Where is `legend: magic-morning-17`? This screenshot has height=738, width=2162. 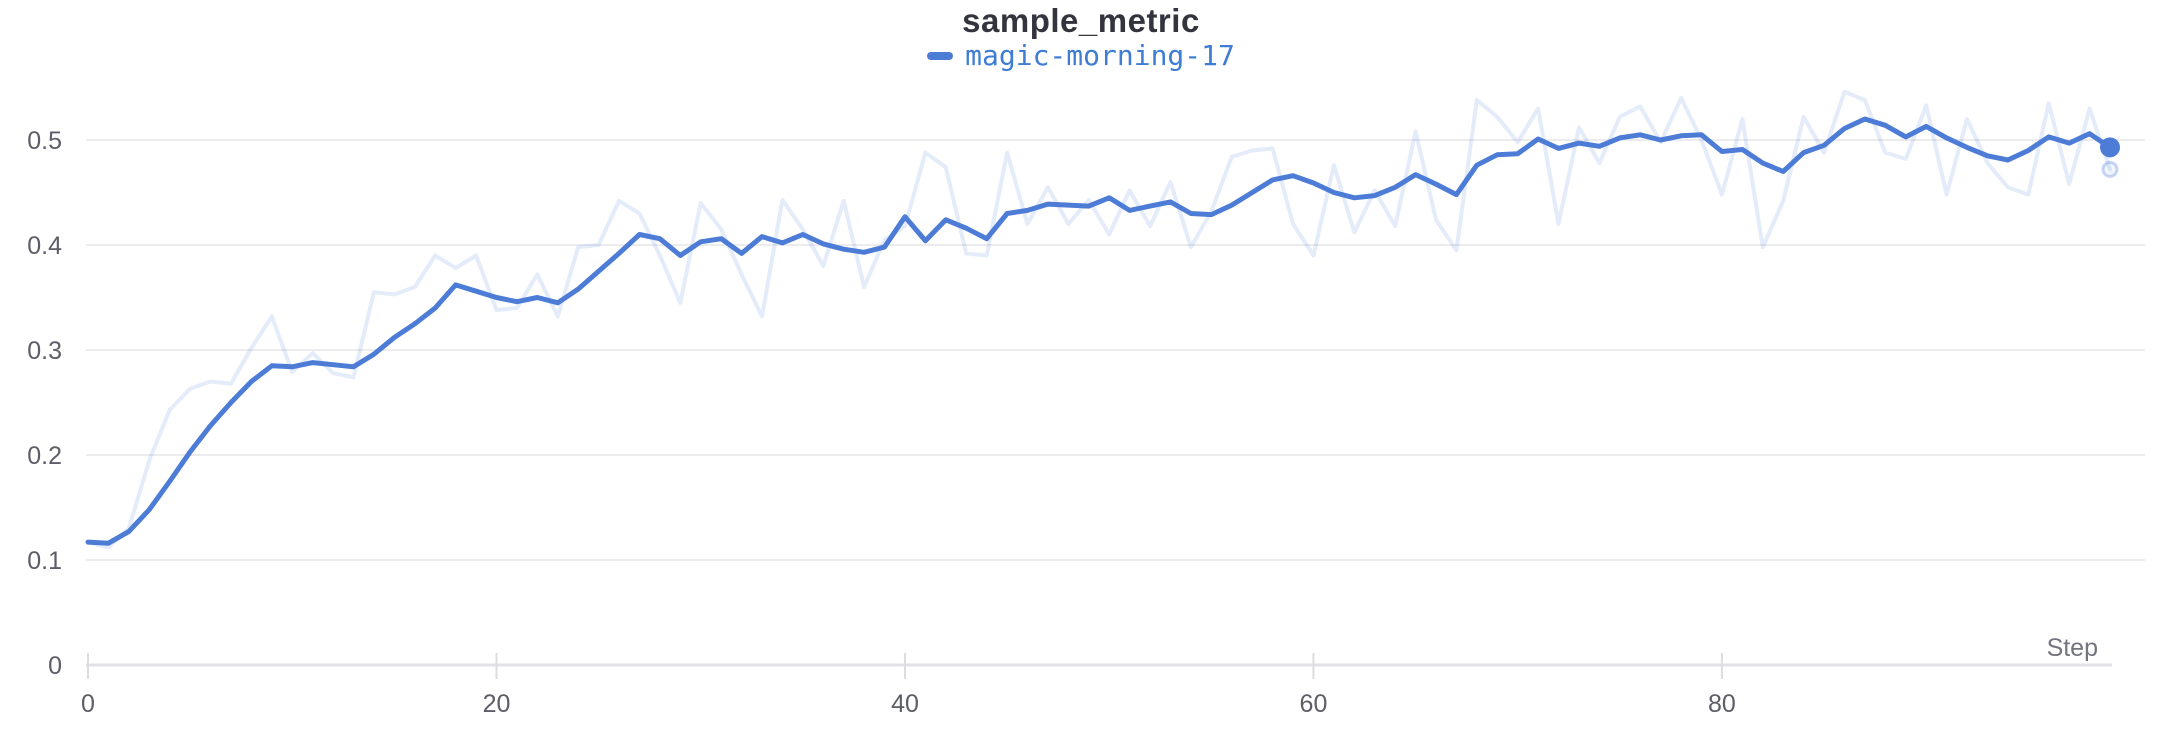
legend: magic-morning-17 is located at coordinates (1081, 56).